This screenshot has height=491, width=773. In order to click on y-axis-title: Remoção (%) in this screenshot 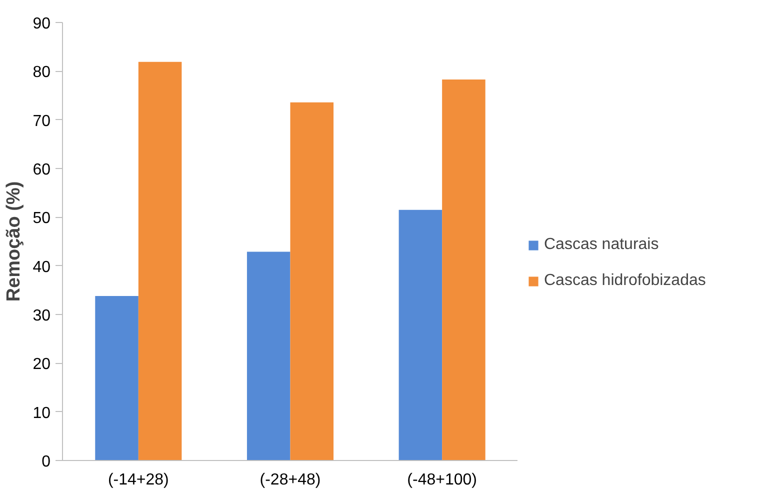, I will do `click(14, 241)`.